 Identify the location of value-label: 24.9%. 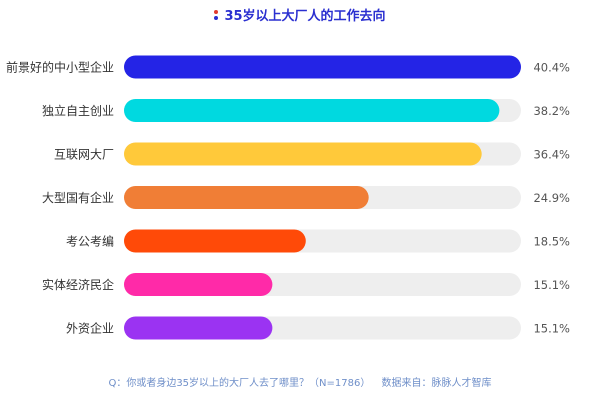
(551, 198).